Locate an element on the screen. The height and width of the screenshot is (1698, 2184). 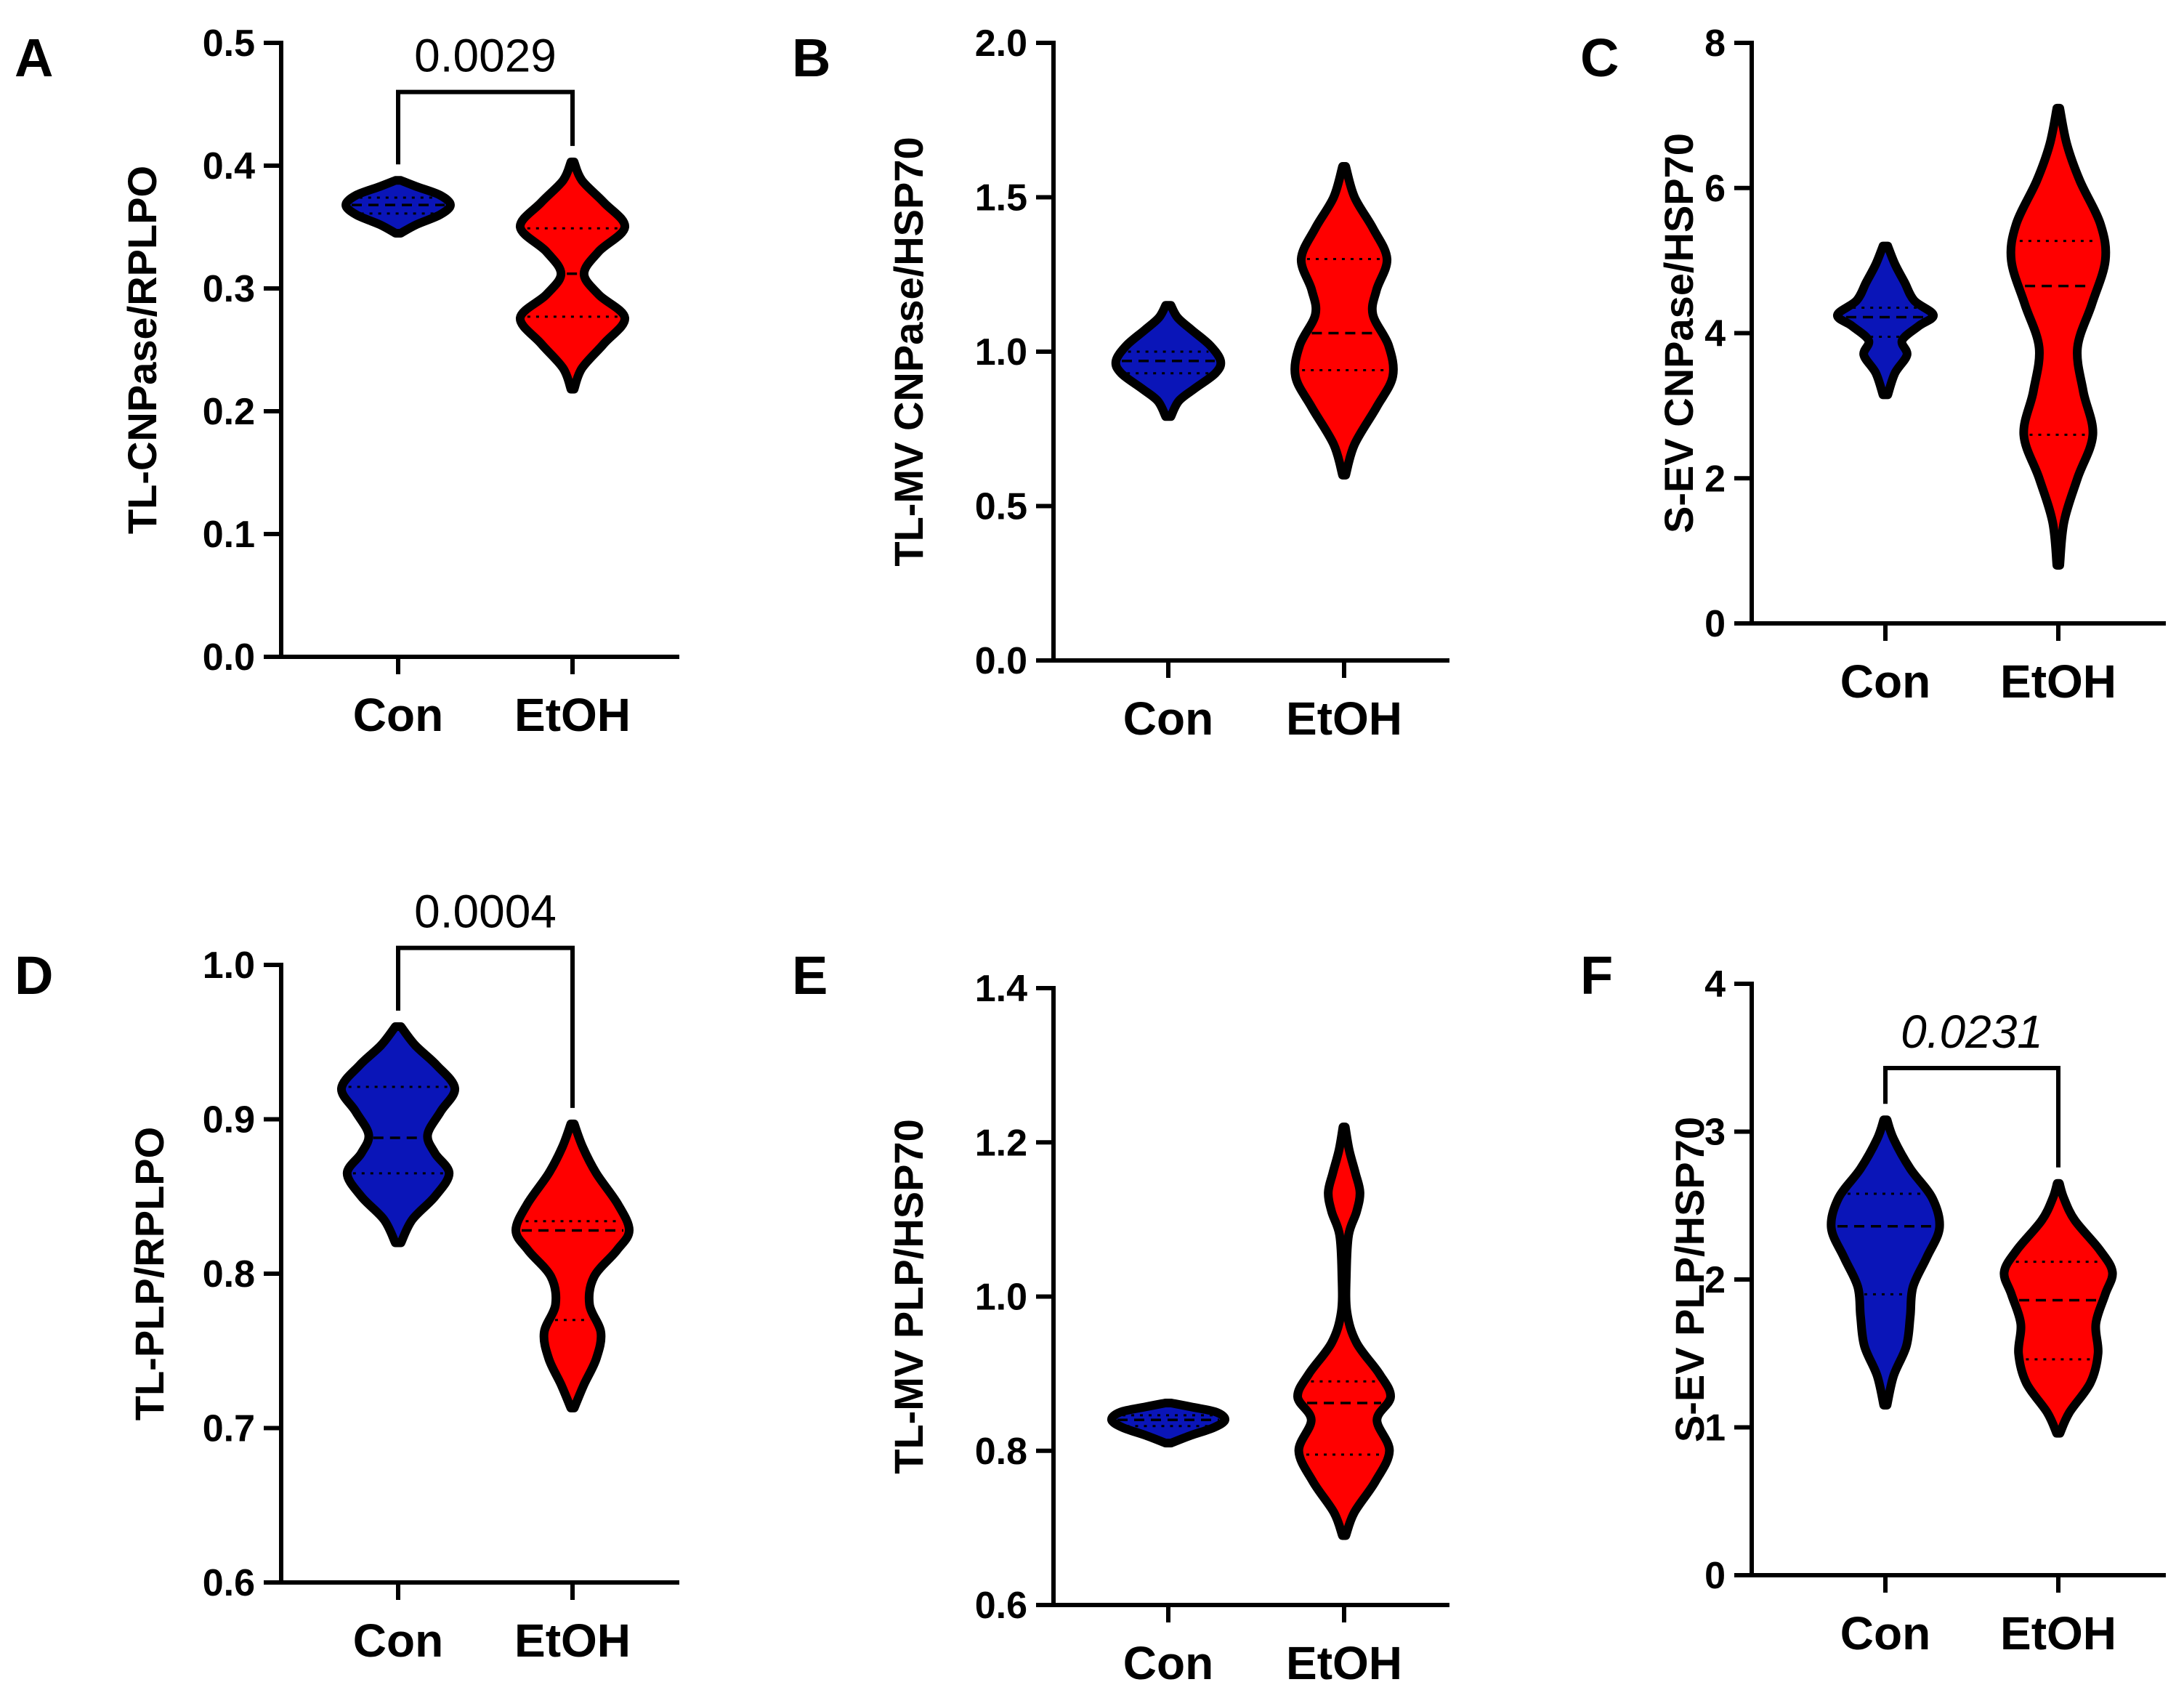
panel-letter: A is located at coordinates (34, 58).